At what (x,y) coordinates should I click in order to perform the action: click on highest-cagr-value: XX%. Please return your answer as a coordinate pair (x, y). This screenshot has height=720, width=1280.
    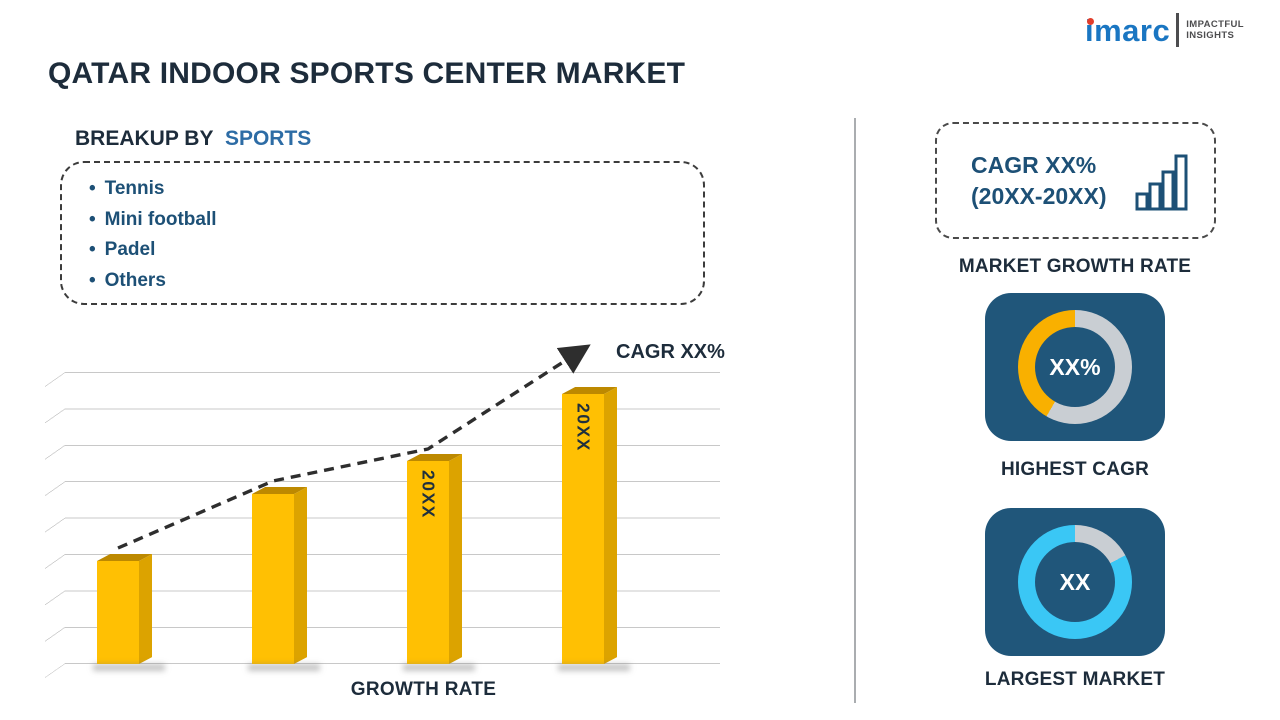
    Looking at the image, I should click on (1075, 366).